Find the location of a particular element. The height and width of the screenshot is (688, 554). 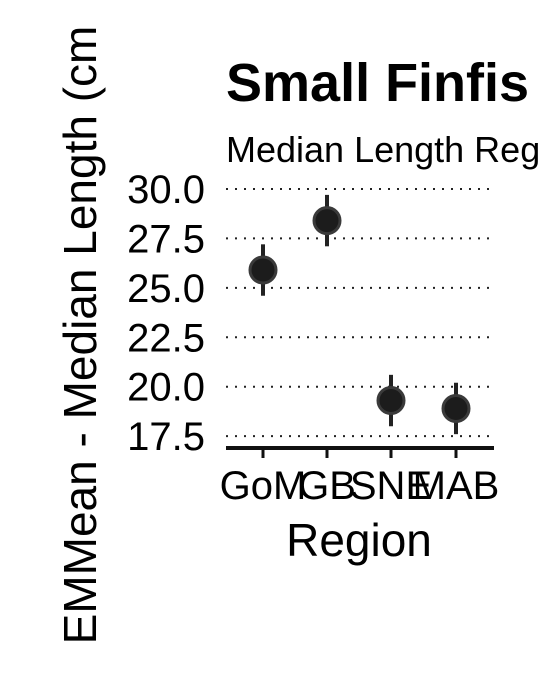

chart-title: Small Finfis is located at coordinates (377, 83).